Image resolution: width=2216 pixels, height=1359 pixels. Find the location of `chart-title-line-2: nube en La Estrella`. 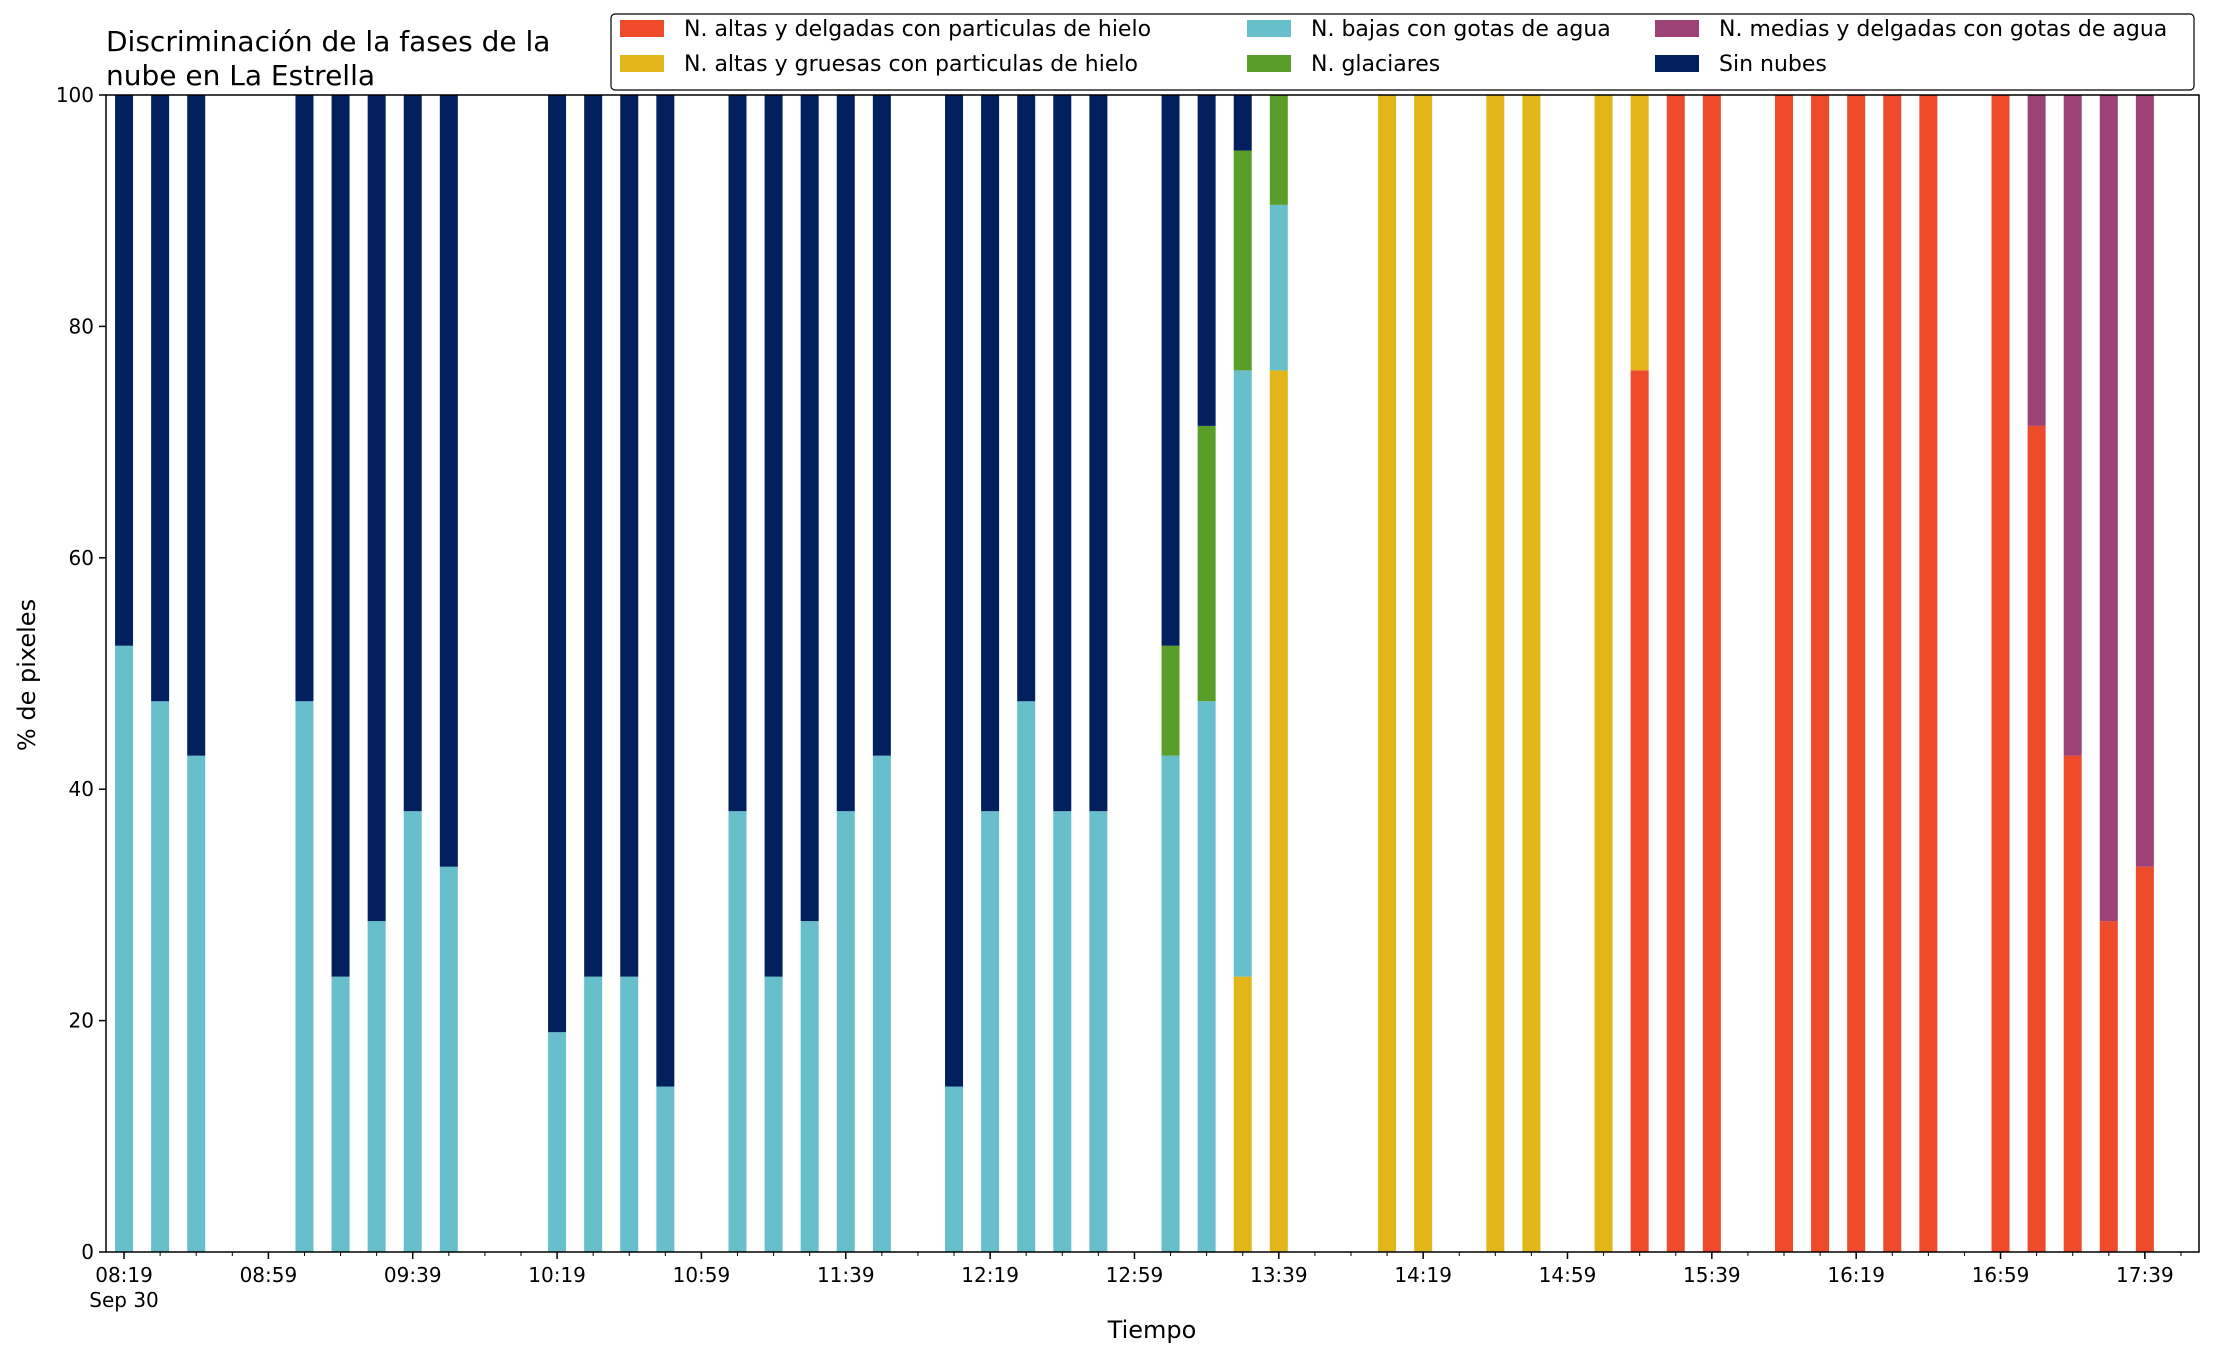

chart-title-line-2: nube en La Estrella is located at coordinates (240, 75).